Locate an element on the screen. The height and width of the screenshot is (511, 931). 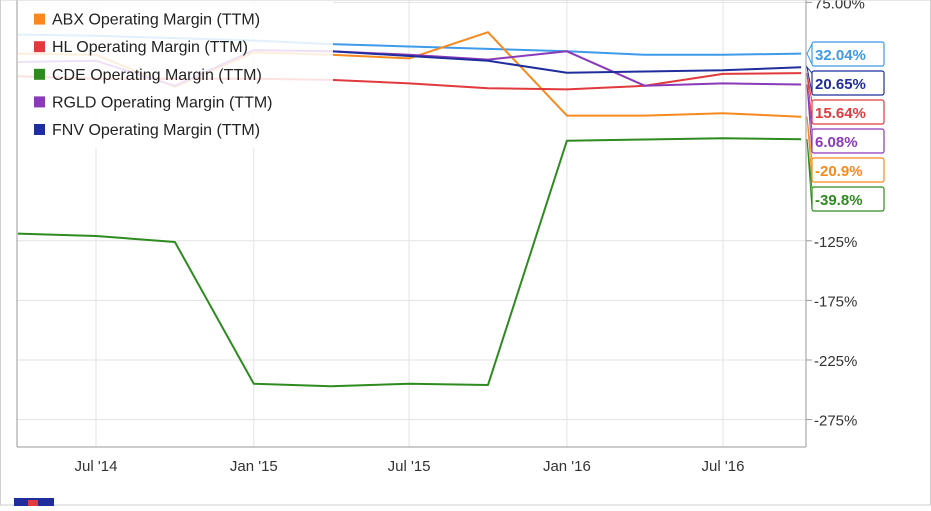
end-value-label: 32.04% is located at coordinates (840, 55).